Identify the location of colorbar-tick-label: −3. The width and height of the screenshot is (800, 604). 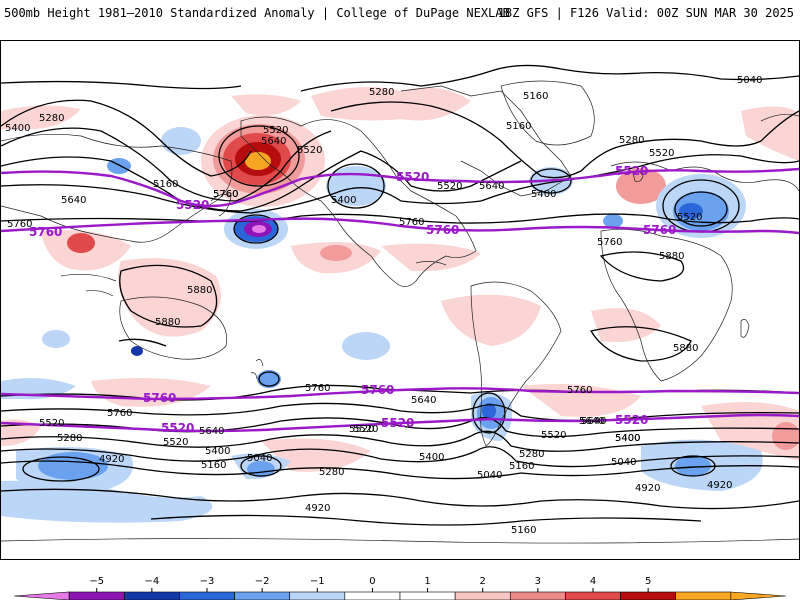
(207, 581).